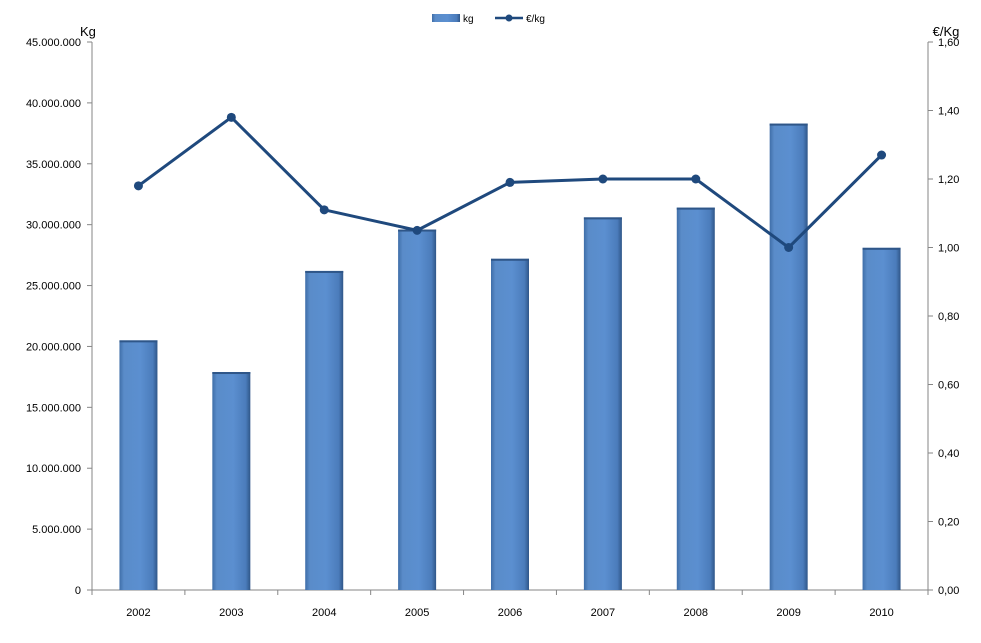 This screenshot has height=643, width=981. What do you see at coordinates (948, 386) in the screenshot?
I see `y-tick-label-right: 0,60` at bounding box center [948, 386].